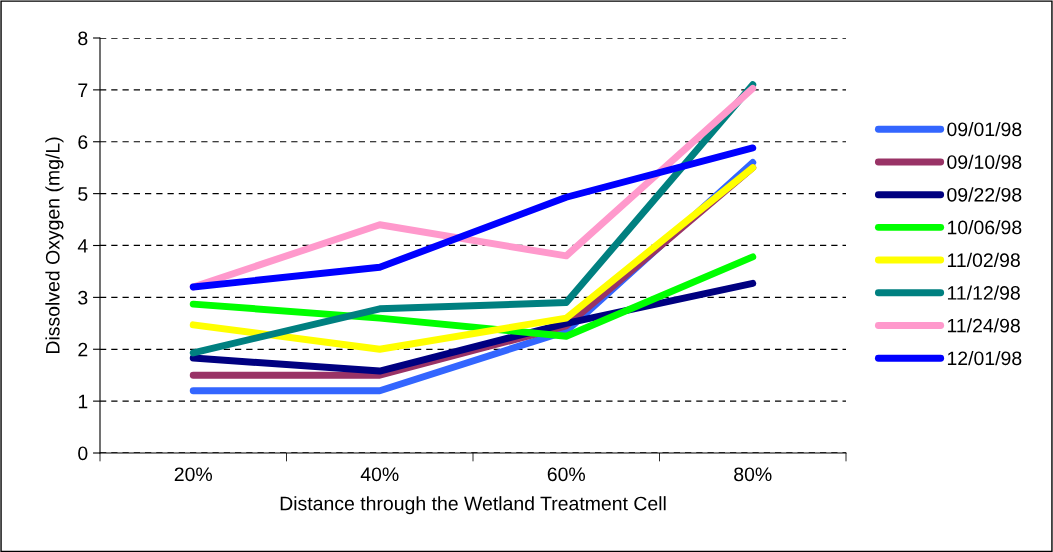 This screenshot has height=552, width=1053. I want to click on legend-label: 11/24/98, so click(983, 325).